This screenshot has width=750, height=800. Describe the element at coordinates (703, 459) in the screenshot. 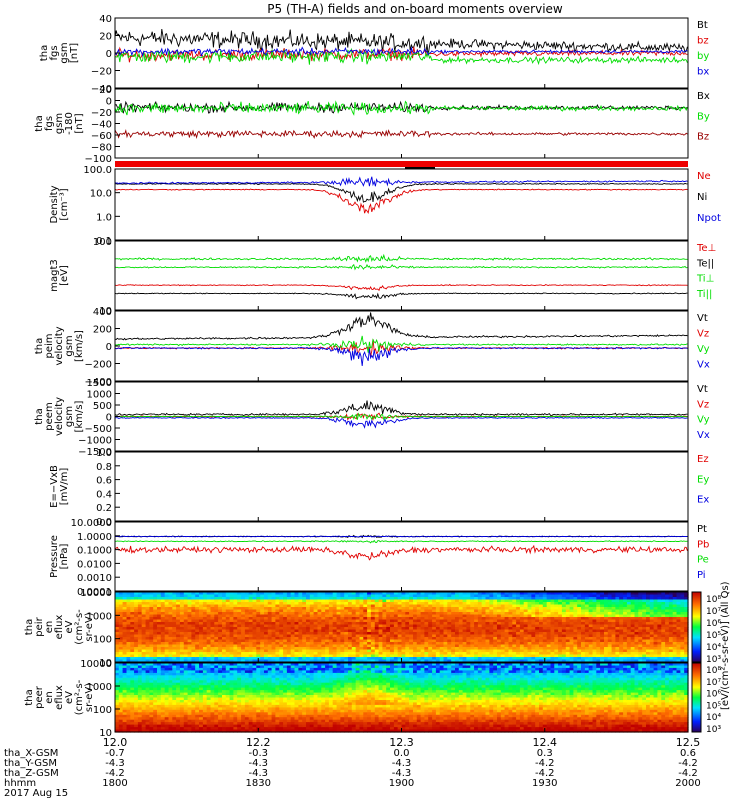

I see `legend-Ez: Ez` at that location.